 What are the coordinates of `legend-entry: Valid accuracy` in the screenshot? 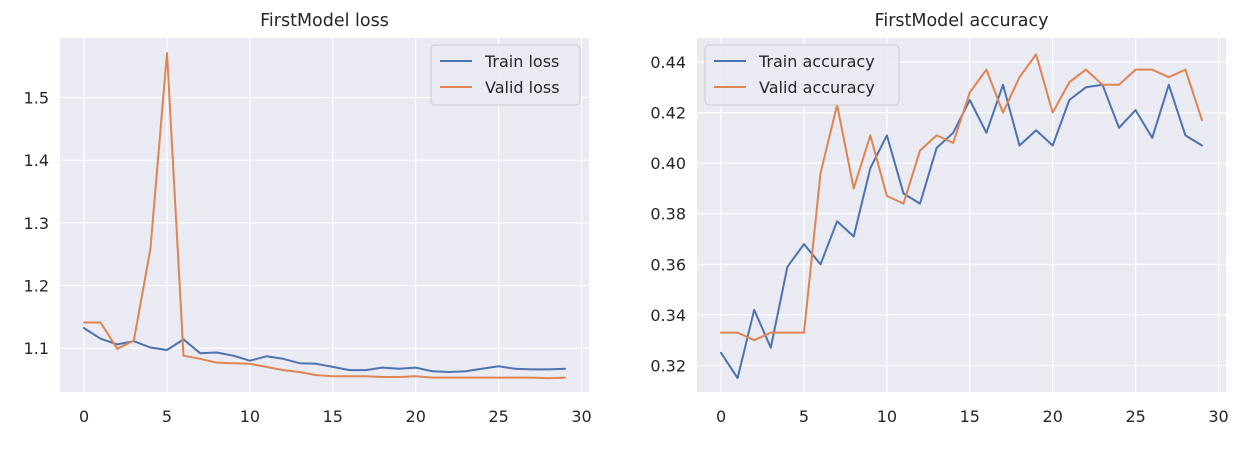 It's located at (817, 87).